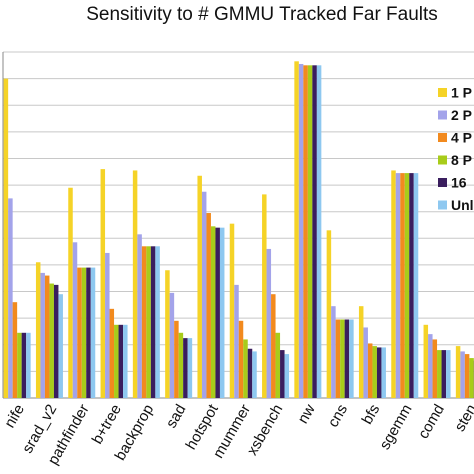 The image size is (474, 474). Describe the element at coordinates (462, 417) in the screenshot. I see `x-tick-label: sten` at that location.